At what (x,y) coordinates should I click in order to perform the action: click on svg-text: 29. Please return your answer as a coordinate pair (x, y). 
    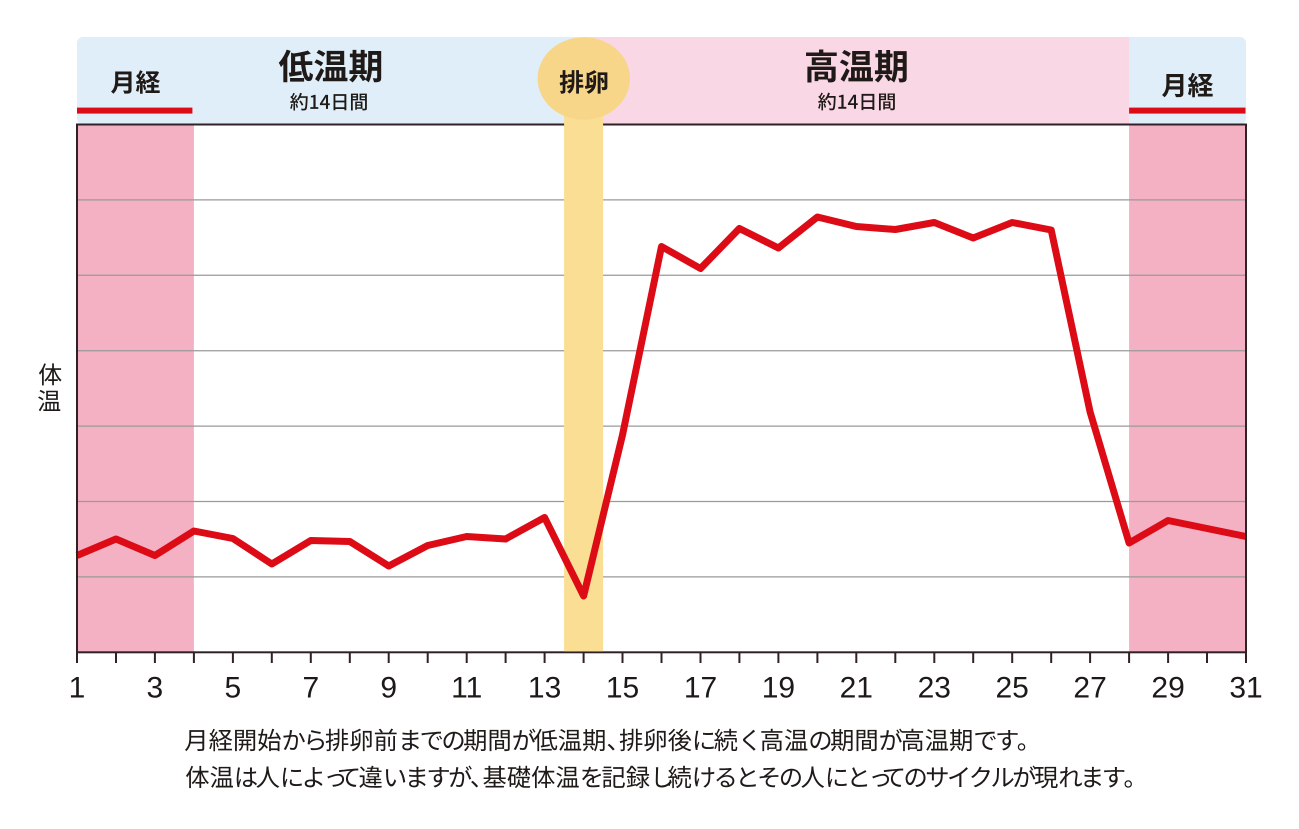
    Looking at the image, I should click on (1167, 688).